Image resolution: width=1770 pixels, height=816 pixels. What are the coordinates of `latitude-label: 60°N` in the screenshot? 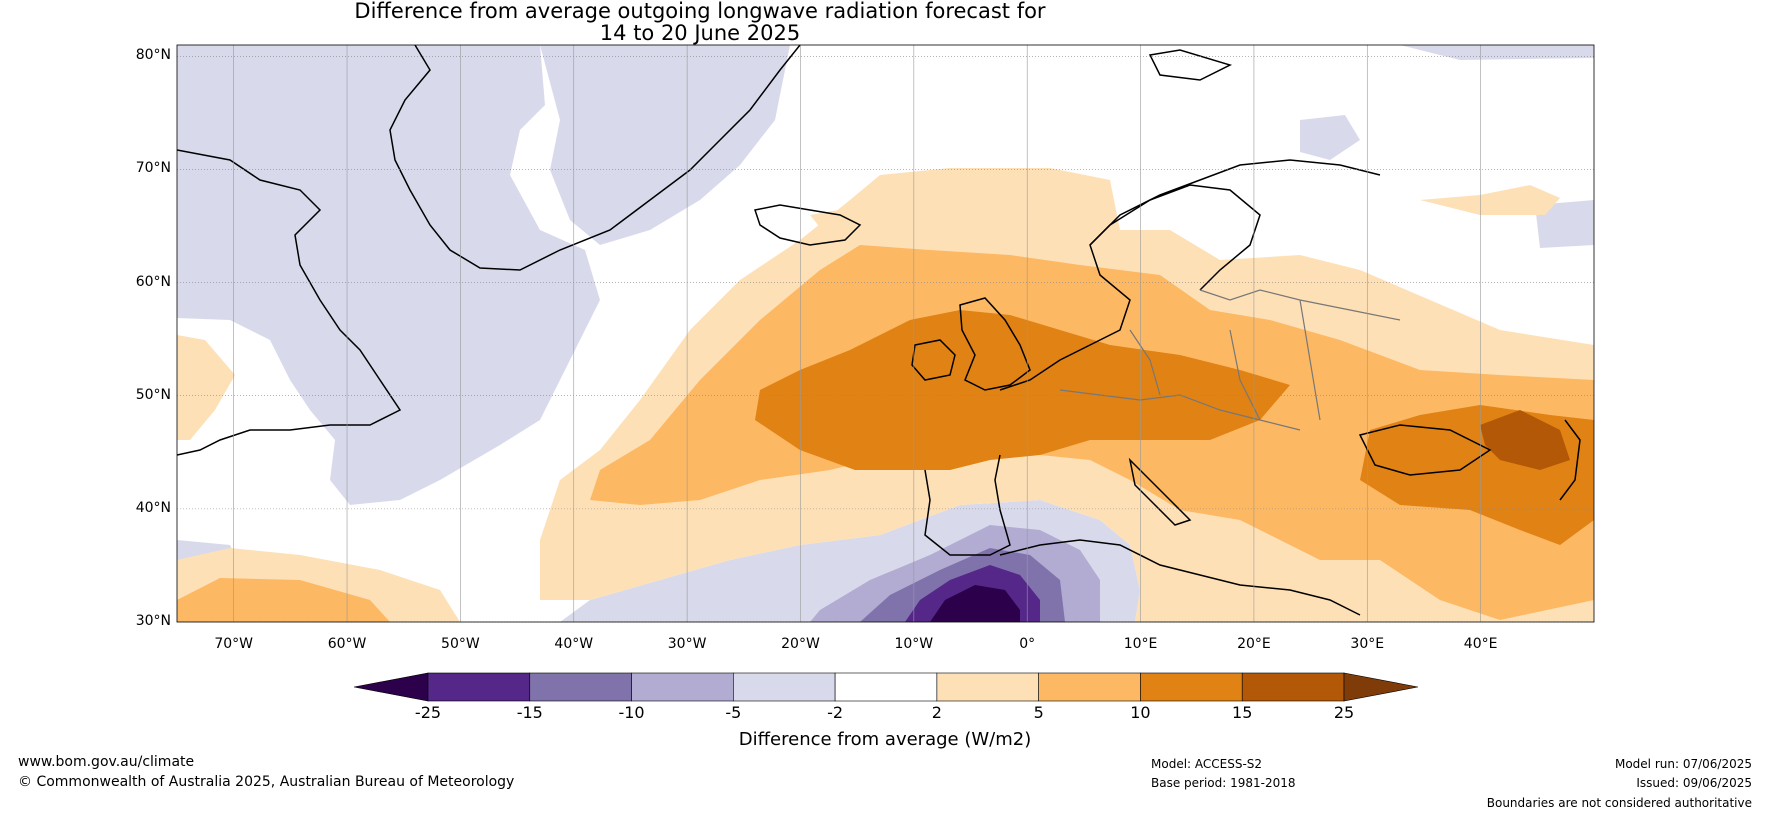 It's located at (153, 281).